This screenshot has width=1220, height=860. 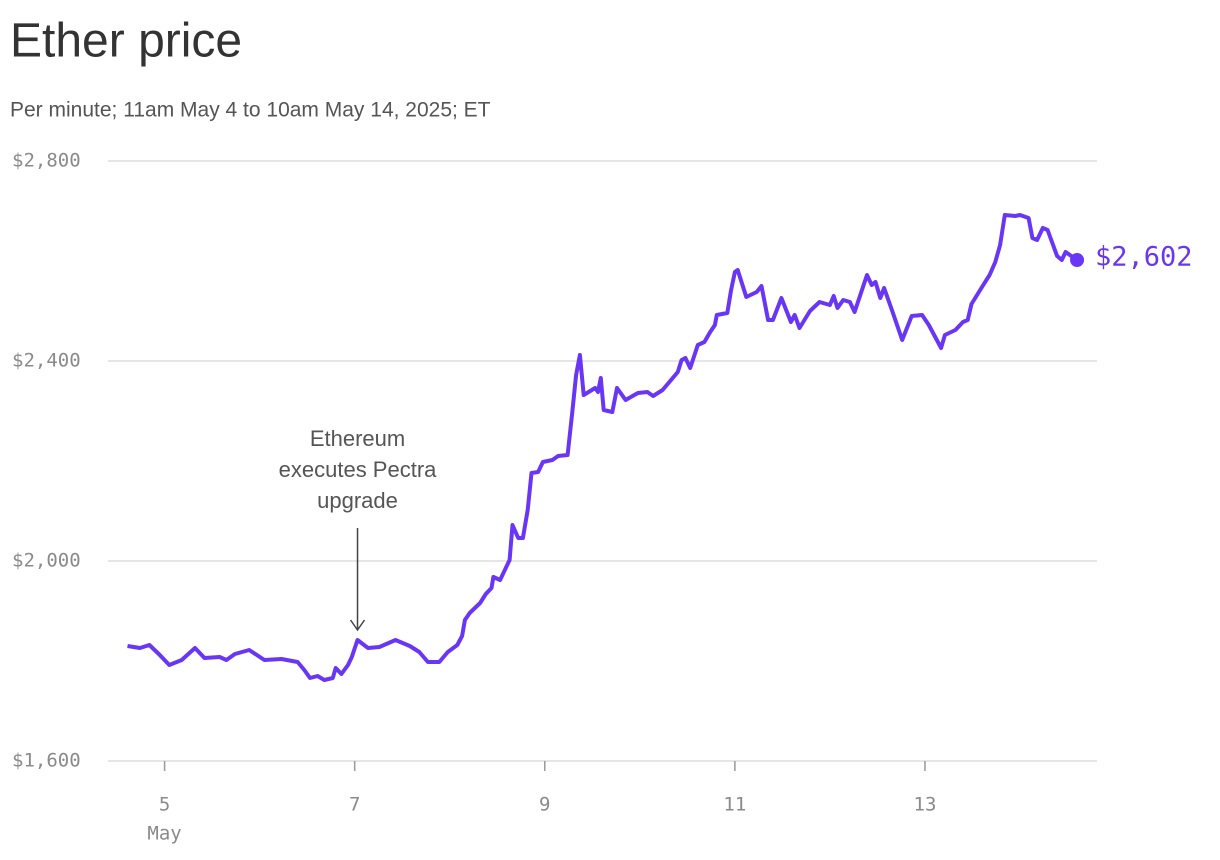 I want to click on annotation-text: Ethereum, so click(x=357, y=438).